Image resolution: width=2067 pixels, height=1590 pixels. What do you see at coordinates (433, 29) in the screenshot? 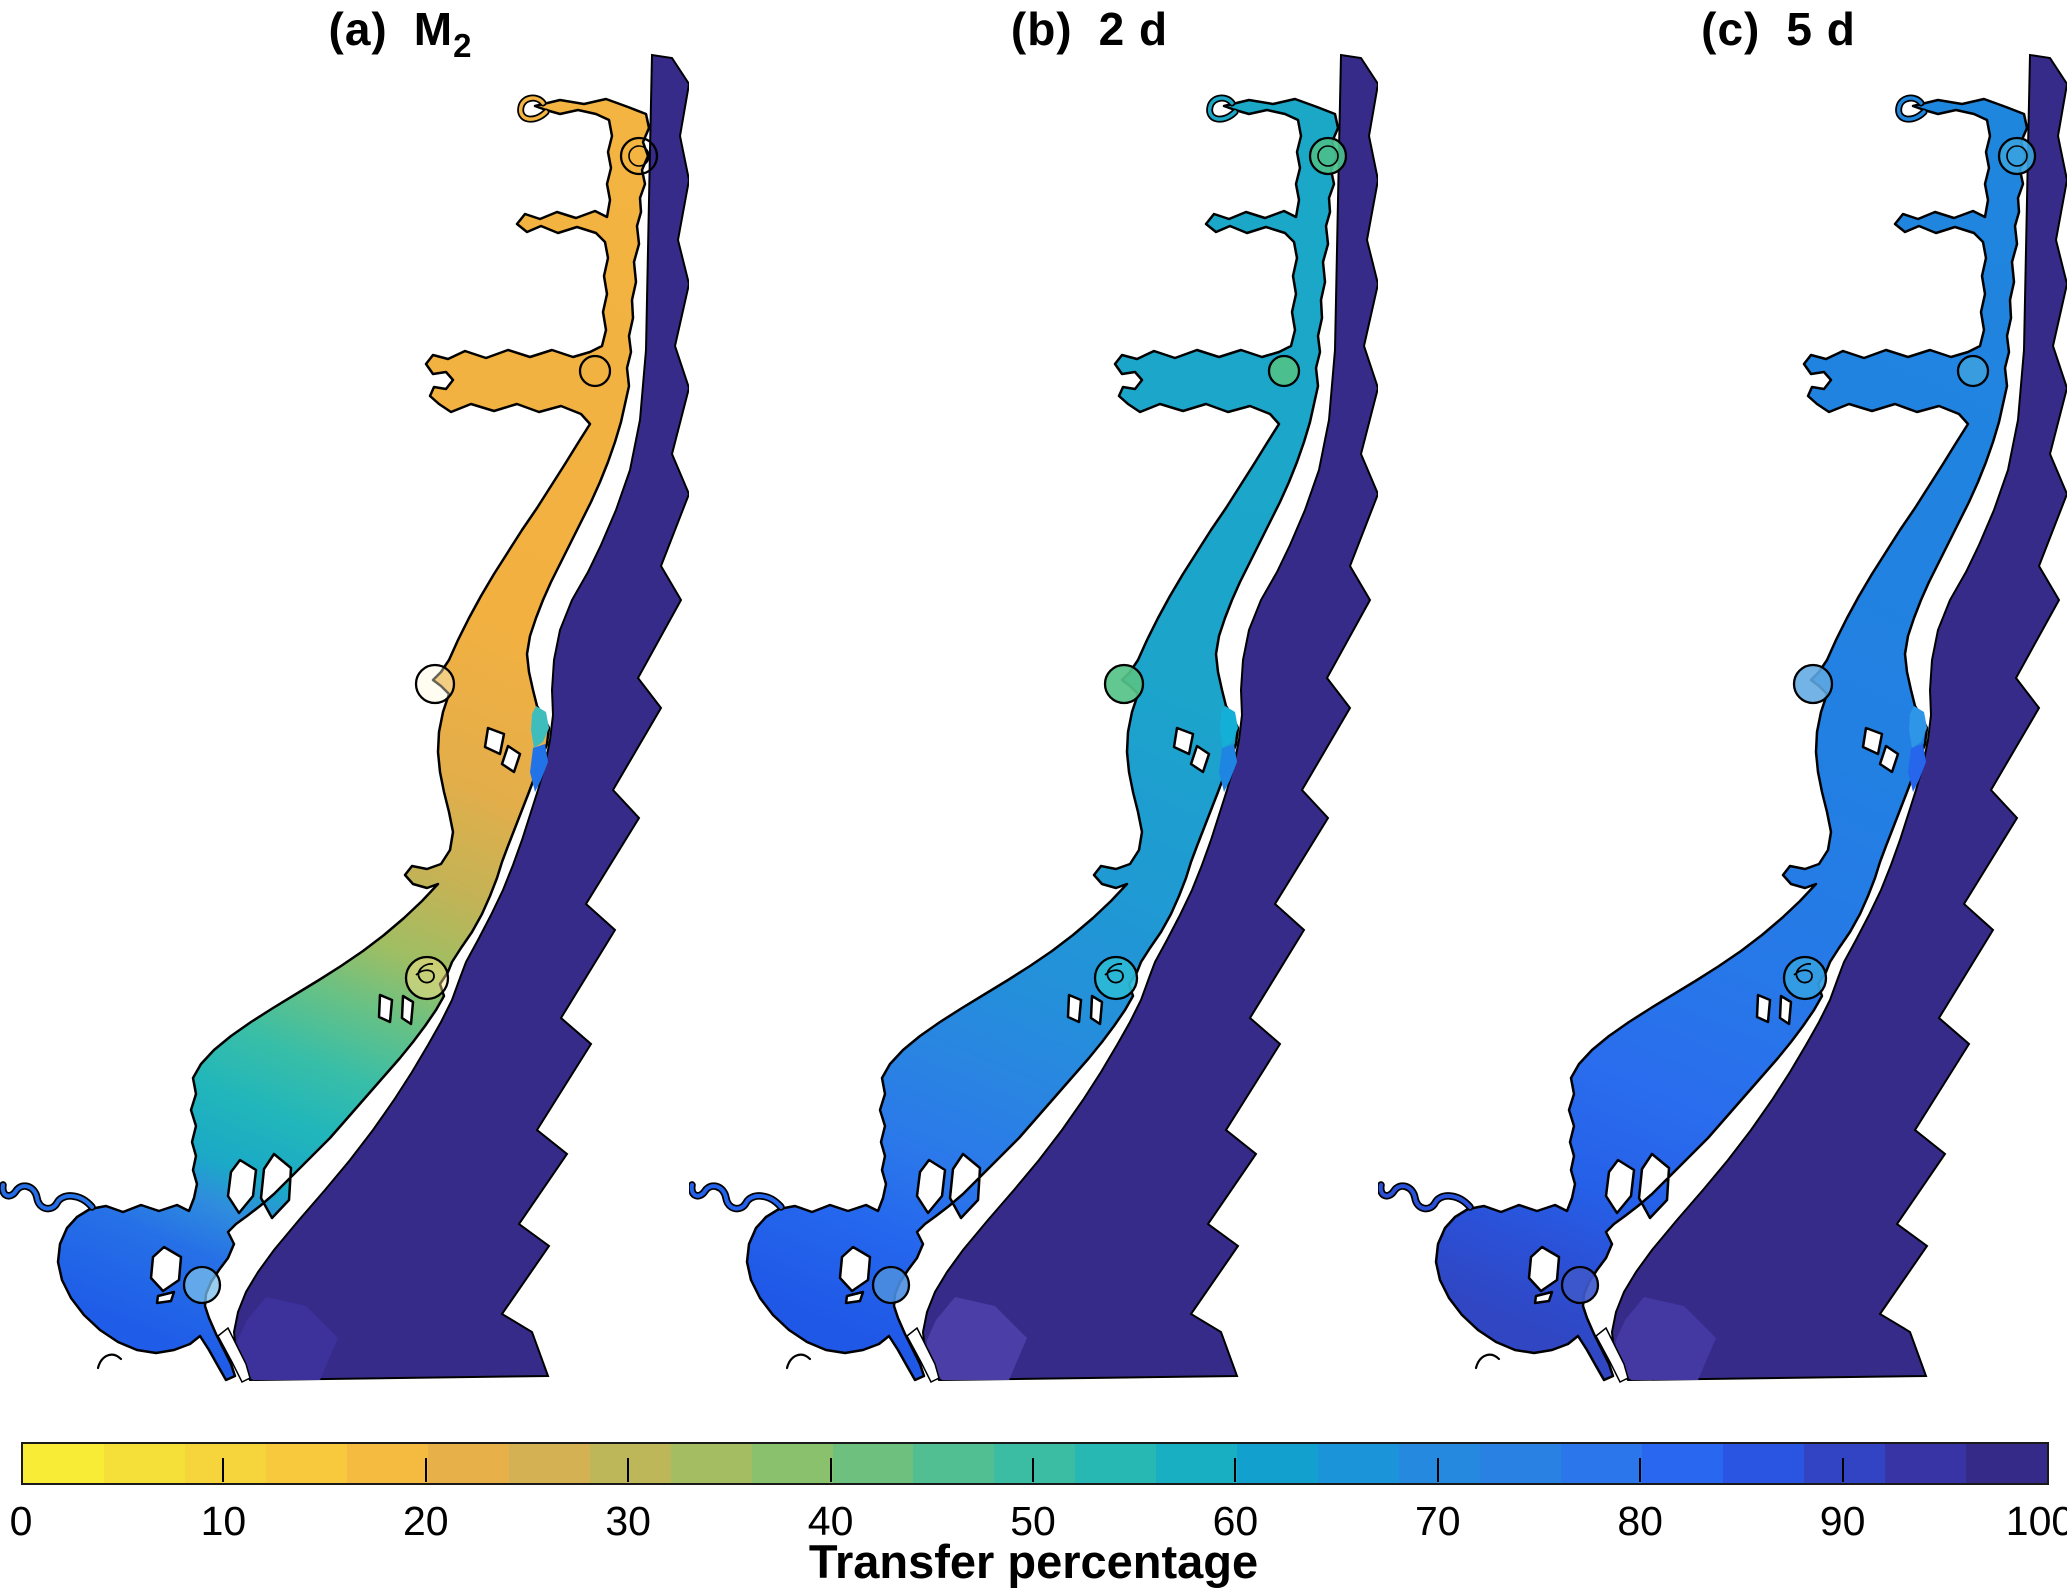
I see `panel-title-text: M` at bounding box center [433, 29].